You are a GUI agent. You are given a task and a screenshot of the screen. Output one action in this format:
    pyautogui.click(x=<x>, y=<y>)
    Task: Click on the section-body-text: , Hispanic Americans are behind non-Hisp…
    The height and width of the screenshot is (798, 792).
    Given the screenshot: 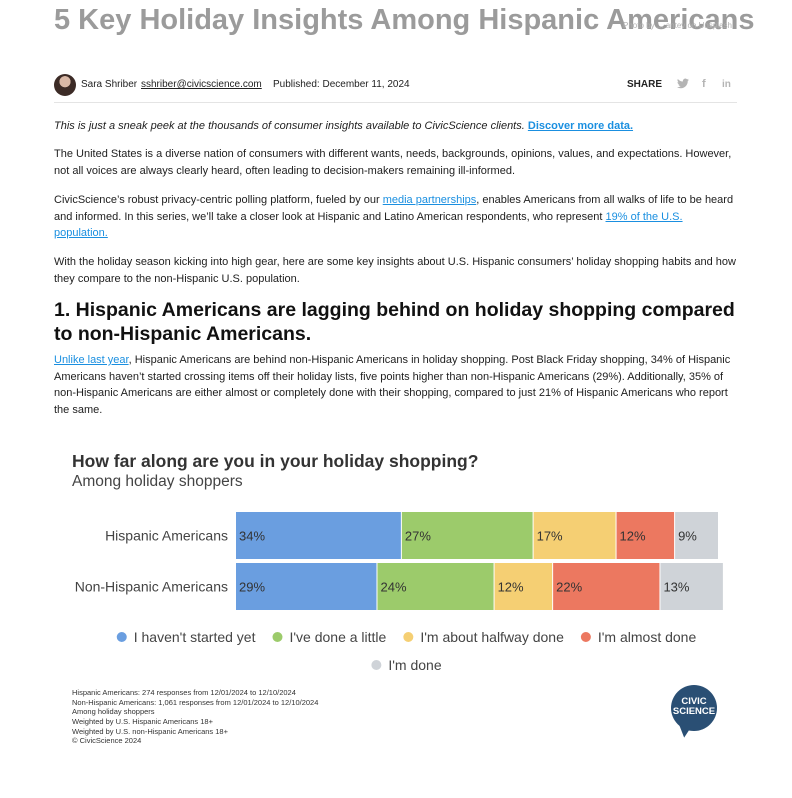 What is the action you would take?
    pyautogui.click(x=392, y=385)
    